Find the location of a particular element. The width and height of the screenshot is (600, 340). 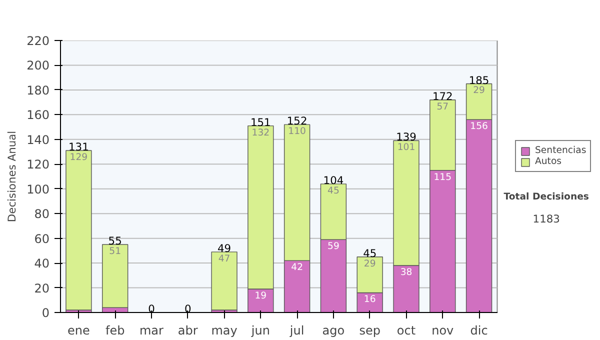

y-tick-label: 100 is located at coordinates (38, 189).